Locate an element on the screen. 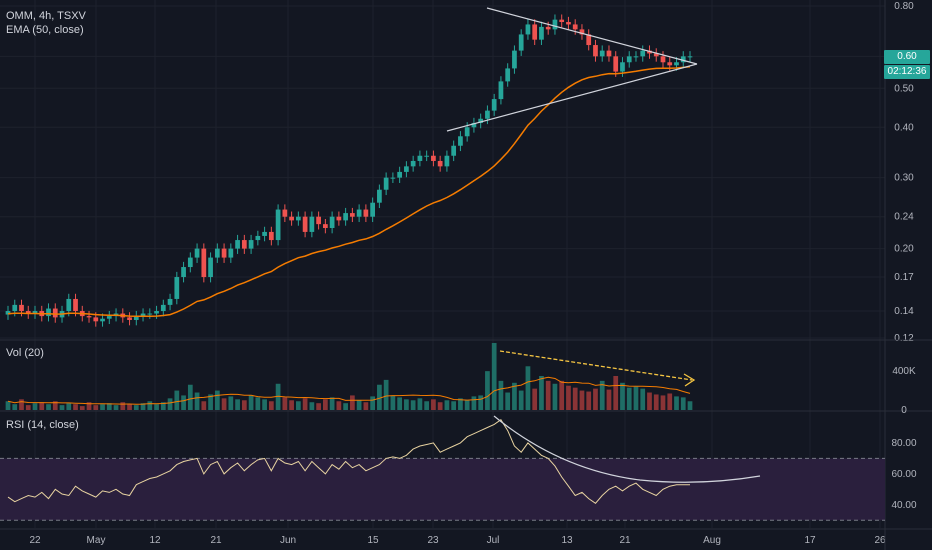  x-tick-label: Aug is located at coordinates (712, 540).